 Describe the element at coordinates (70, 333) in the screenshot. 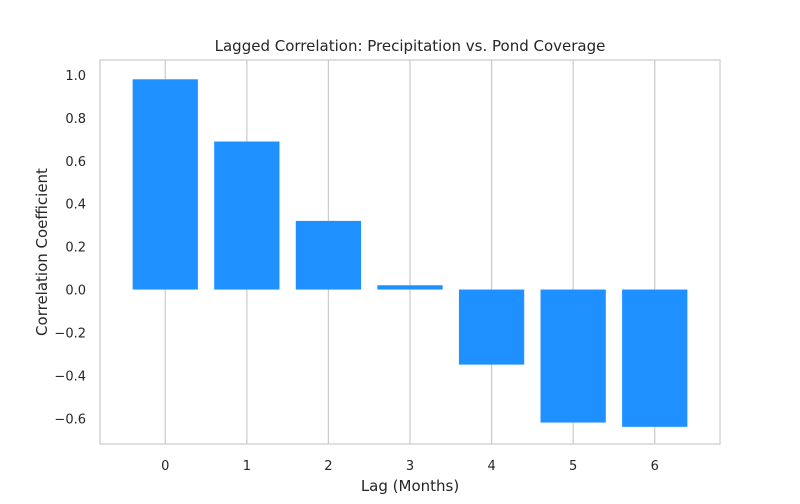

I see `y-tick-label: −0.2` at that location.